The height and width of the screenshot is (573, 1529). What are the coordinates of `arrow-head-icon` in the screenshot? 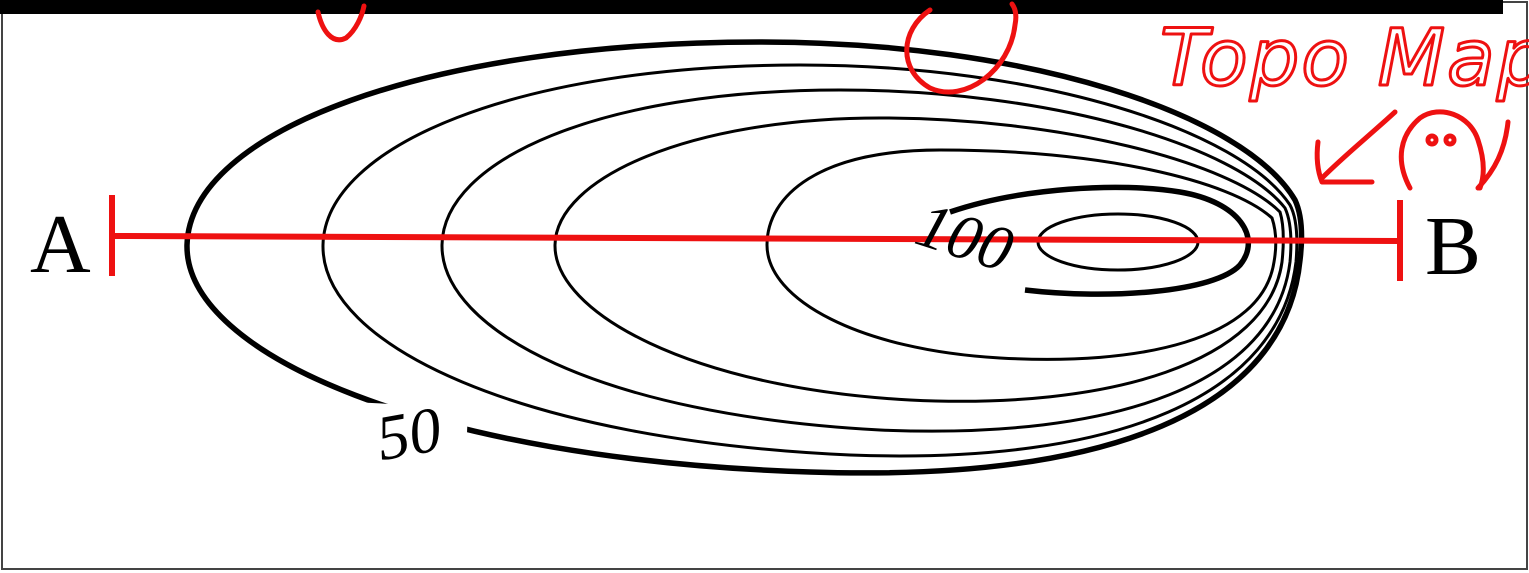 It's located at (1344, 162).